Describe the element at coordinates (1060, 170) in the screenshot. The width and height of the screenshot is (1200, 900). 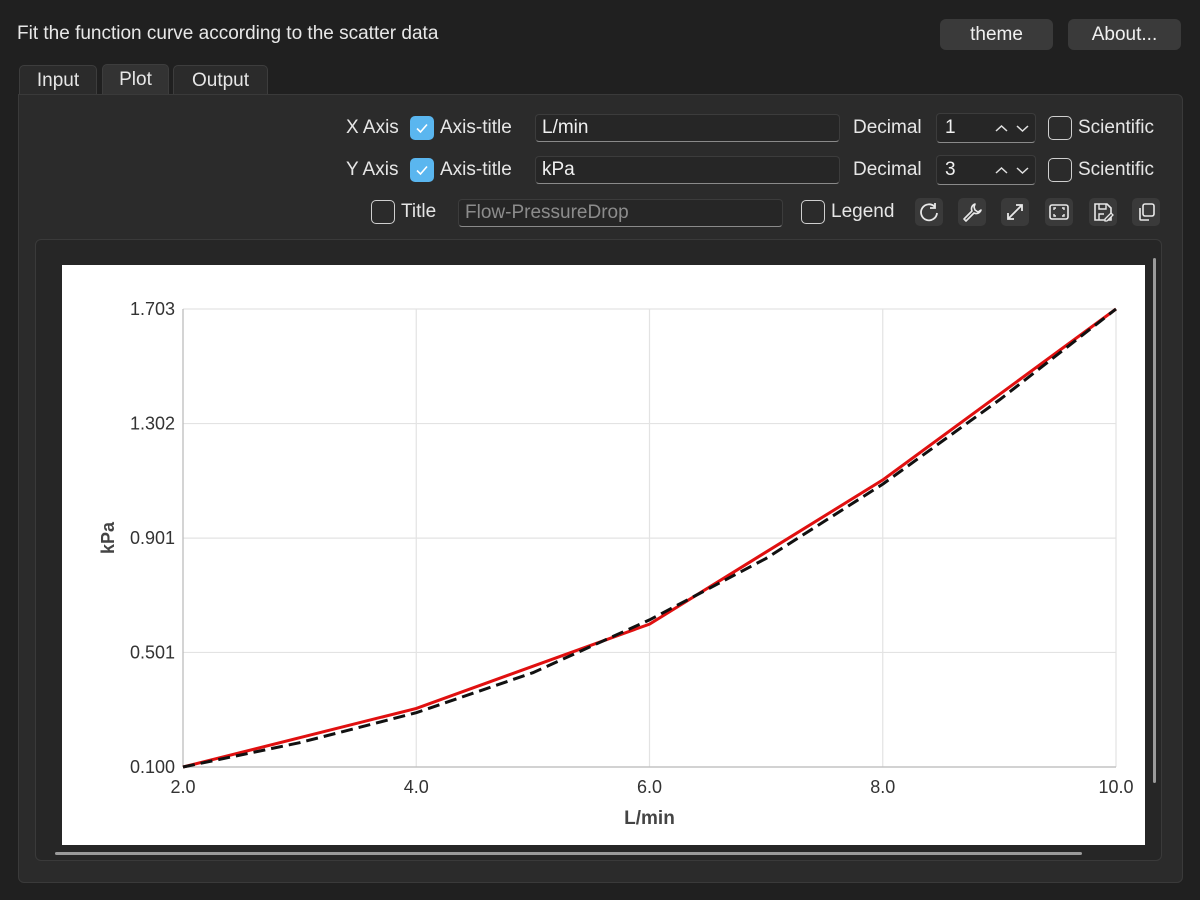
I see `y-scientific-checkbox` at that location.